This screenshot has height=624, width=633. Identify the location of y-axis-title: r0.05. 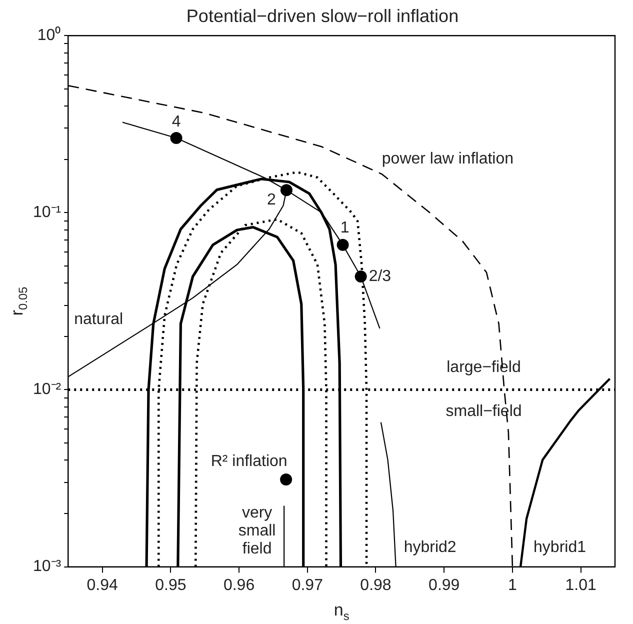
(19, 301).